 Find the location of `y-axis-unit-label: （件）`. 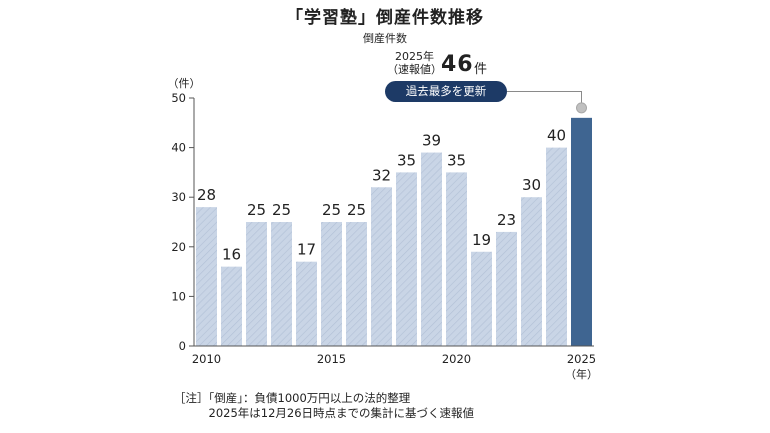

y-axis-unit-label: （件） is located at coordinates (184, 83).